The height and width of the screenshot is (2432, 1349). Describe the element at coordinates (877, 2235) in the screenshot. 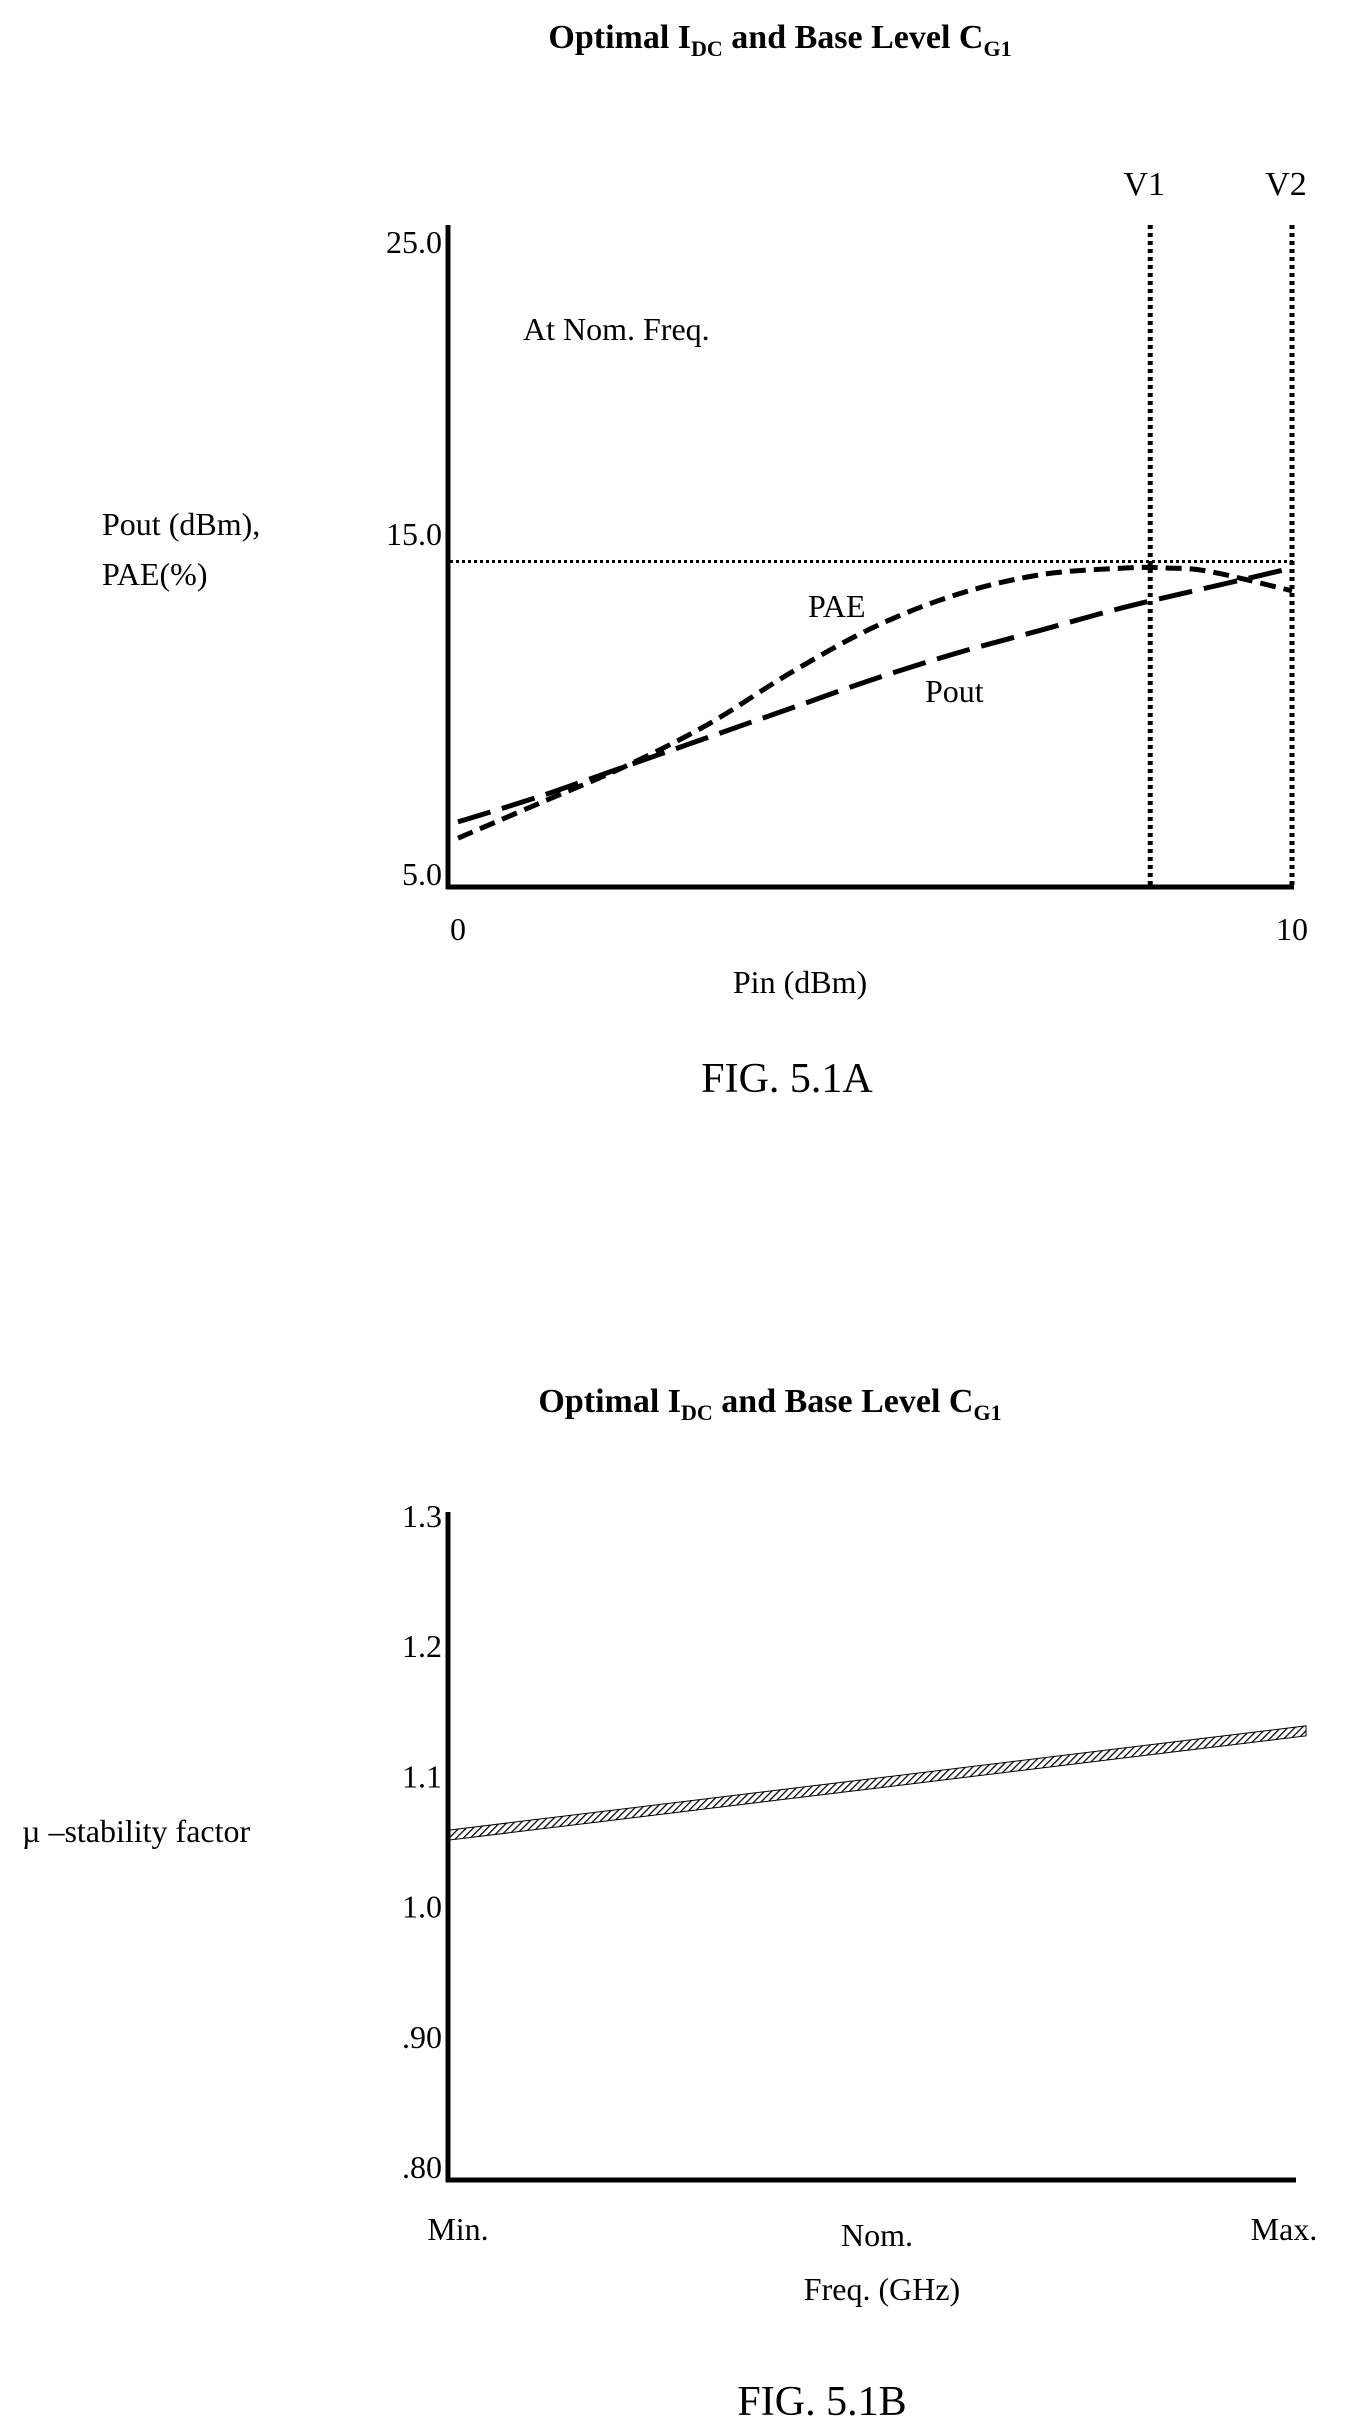

I see `chart-b-category-nom: Nom.` at that location.